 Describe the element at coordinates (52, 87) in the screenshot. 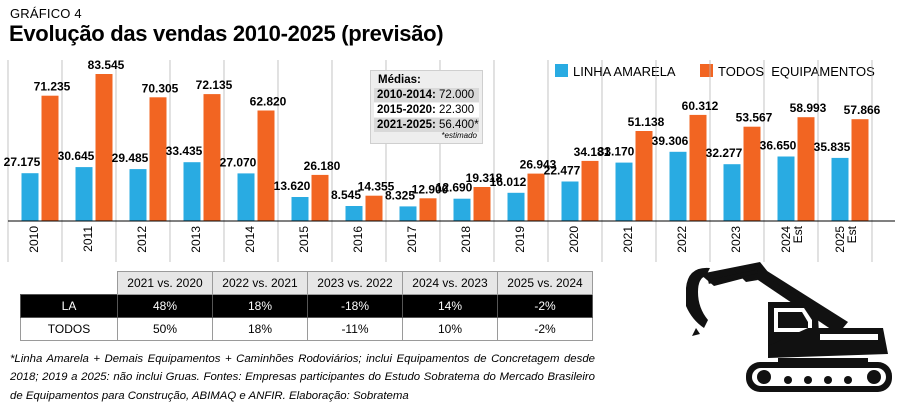

I see `value-label-todos-equipamentos: 71.235` at that location.